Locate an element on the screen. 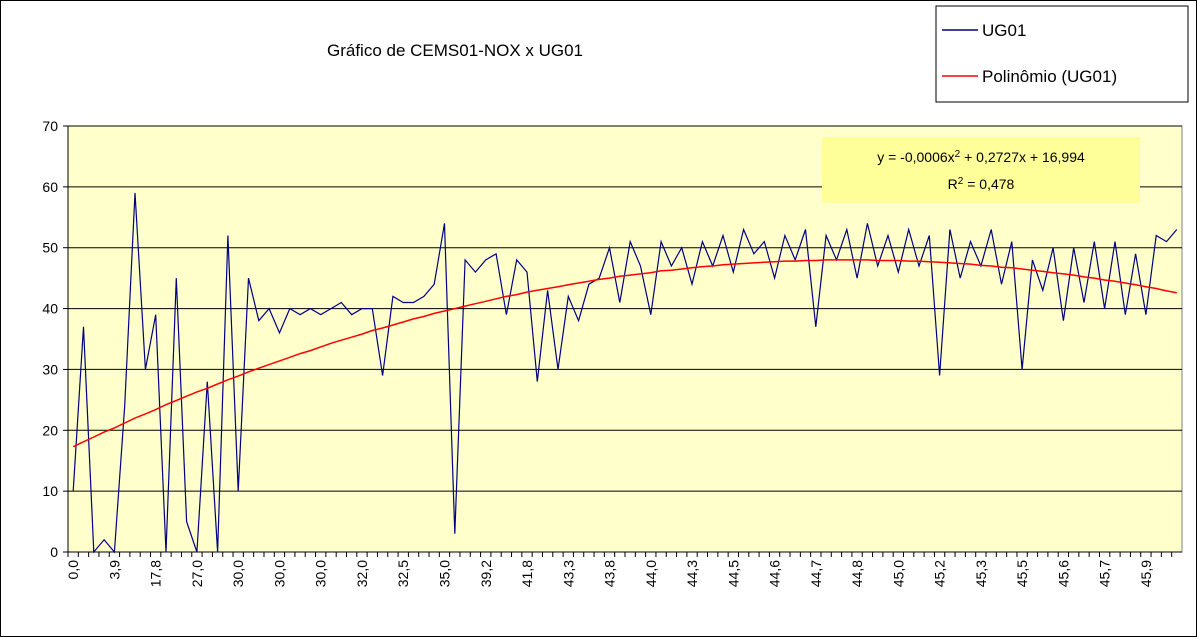 The image size is (1197, 637). equation-part: + 0,2727x + 16,994 is located at coordinates (1022, 157).